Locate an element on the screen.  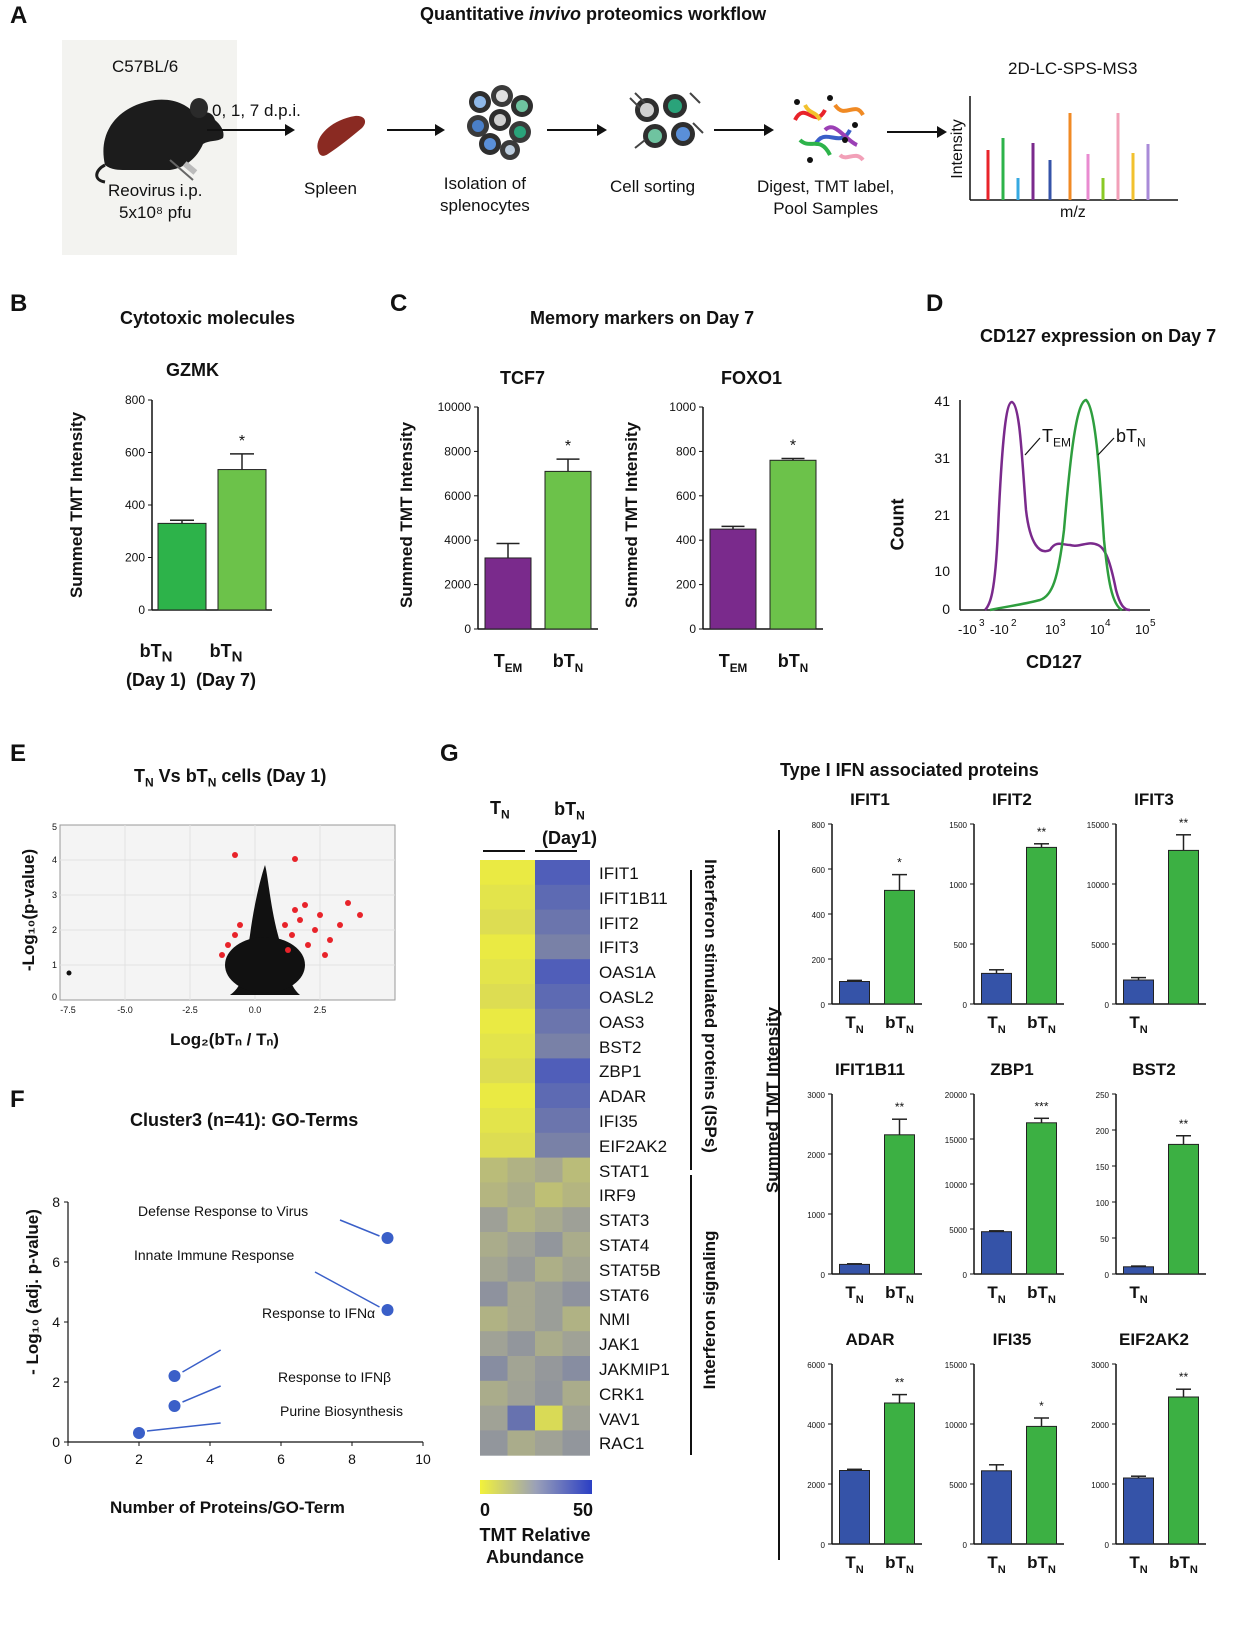
heatmap-gene-label: OAS3 is located at coordinates (622, 1022).